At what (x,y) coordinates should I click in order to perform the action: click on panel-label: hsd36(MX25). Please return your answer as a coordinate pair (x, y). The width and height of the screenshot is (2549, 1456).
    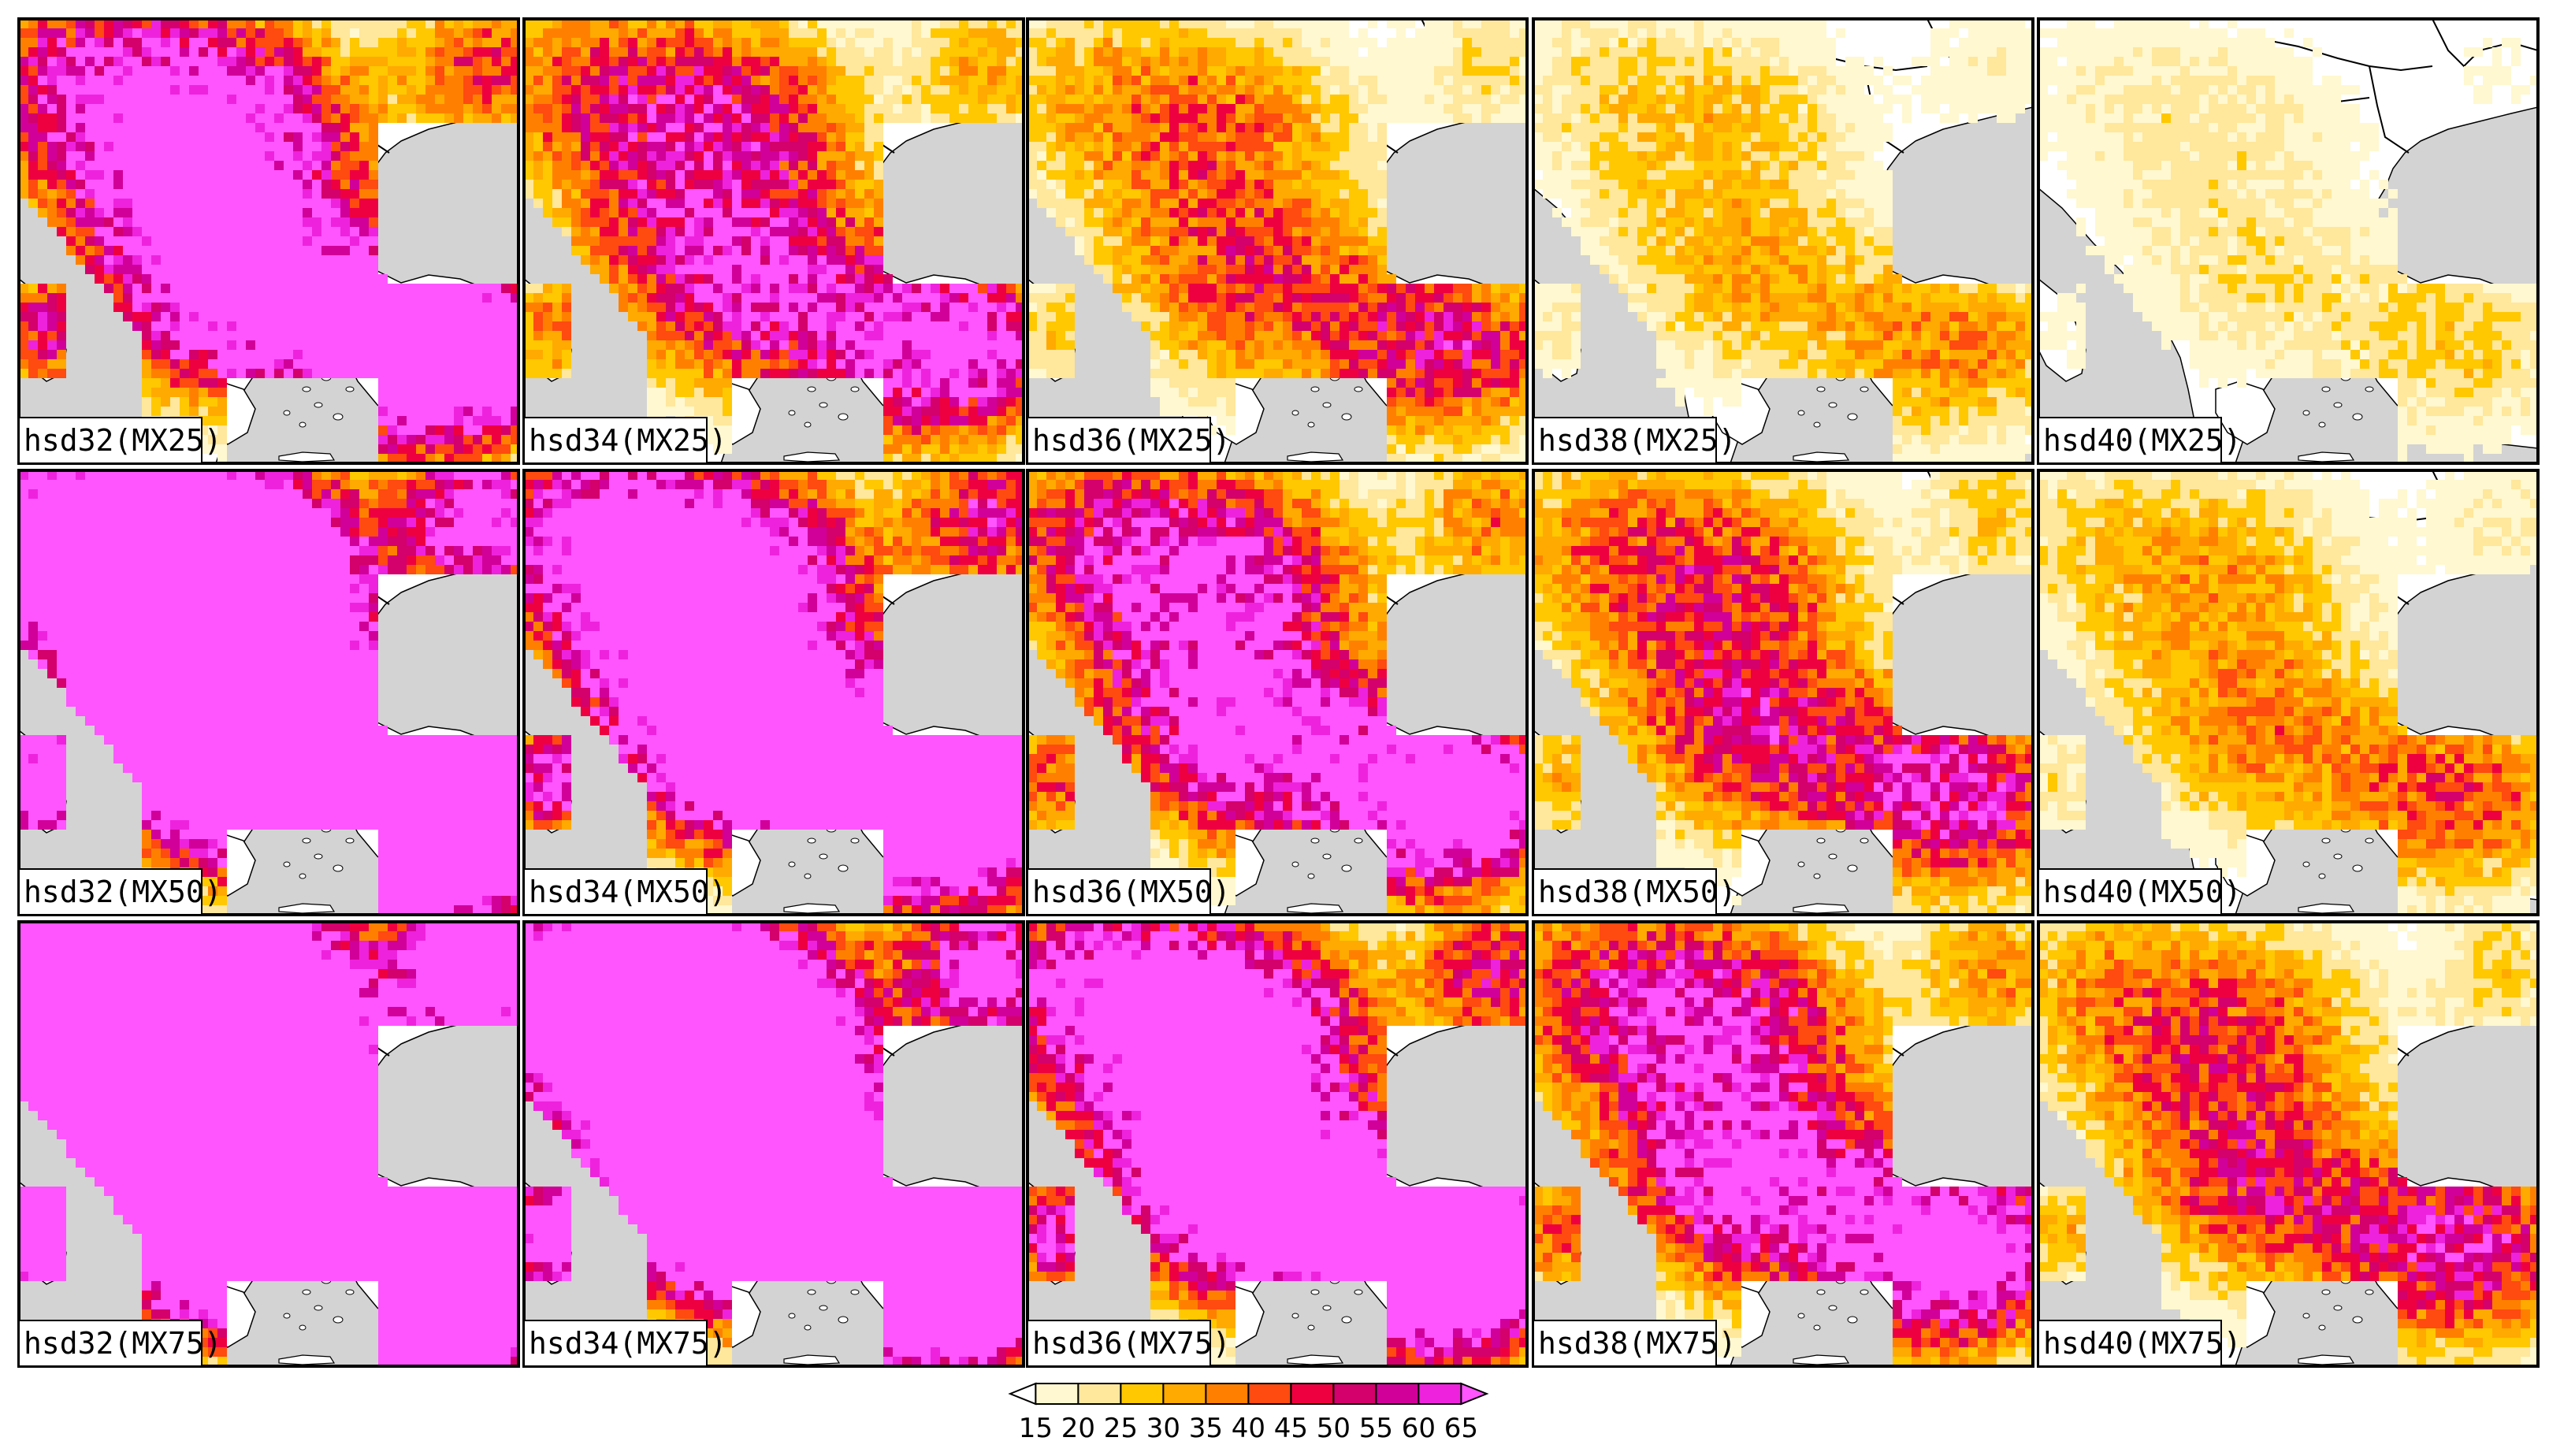
    Looking at the image, I should click on (1132, 440).